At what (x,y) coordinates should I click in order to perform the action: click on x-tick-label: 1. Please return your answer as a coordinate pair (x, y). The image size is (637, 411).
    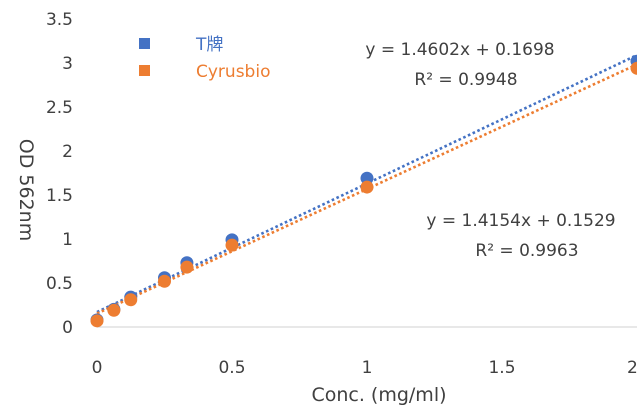
    Looking at the image, I should click on (367, 368).